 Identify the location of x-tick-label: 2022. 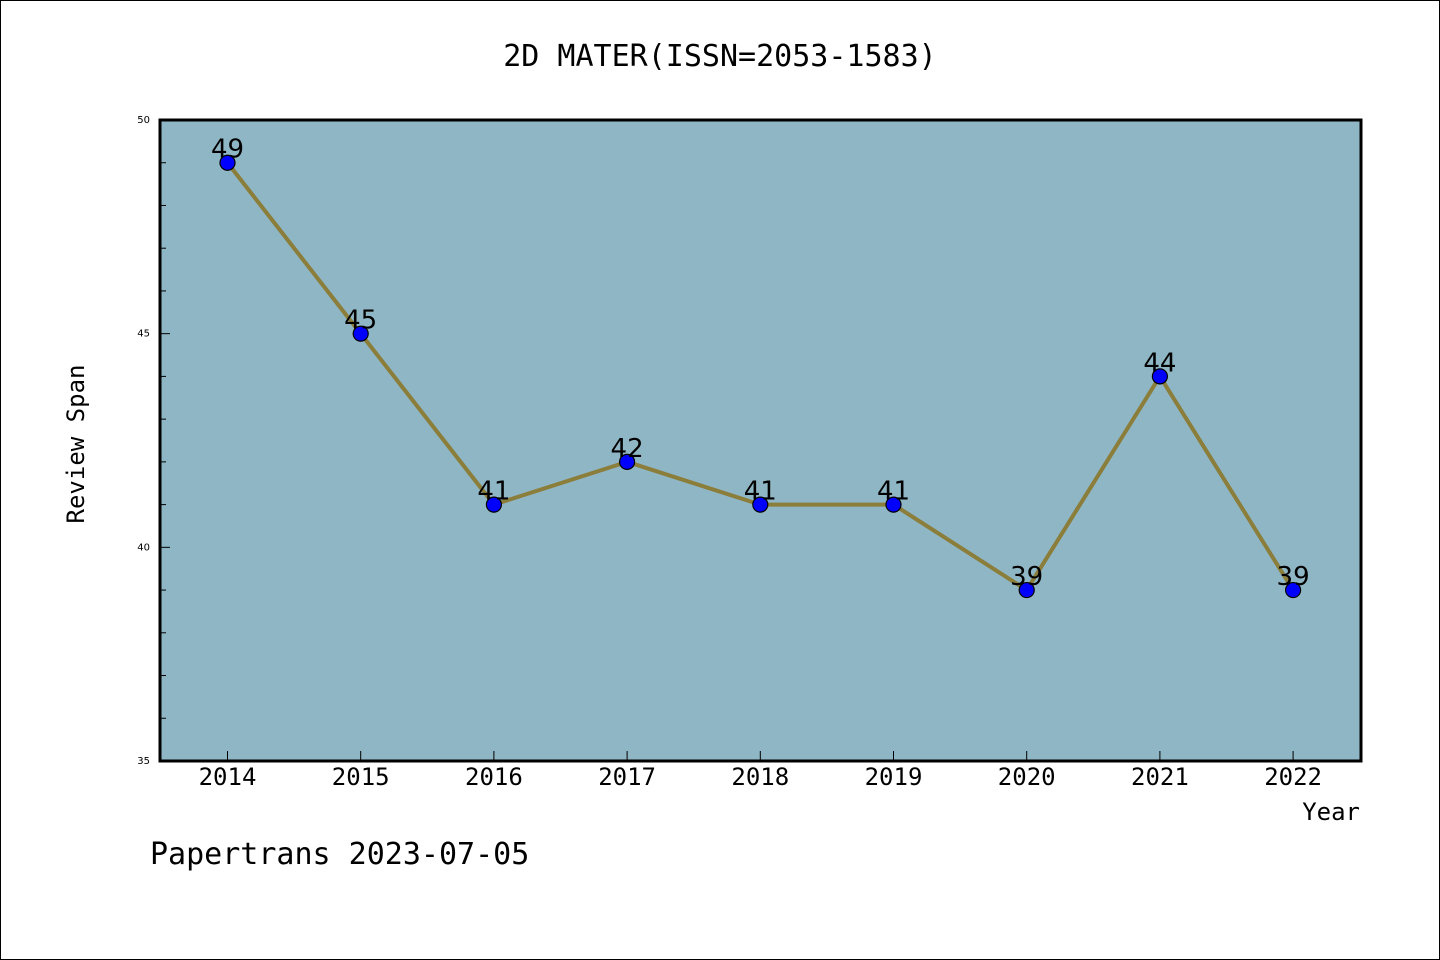
(1293, 777).